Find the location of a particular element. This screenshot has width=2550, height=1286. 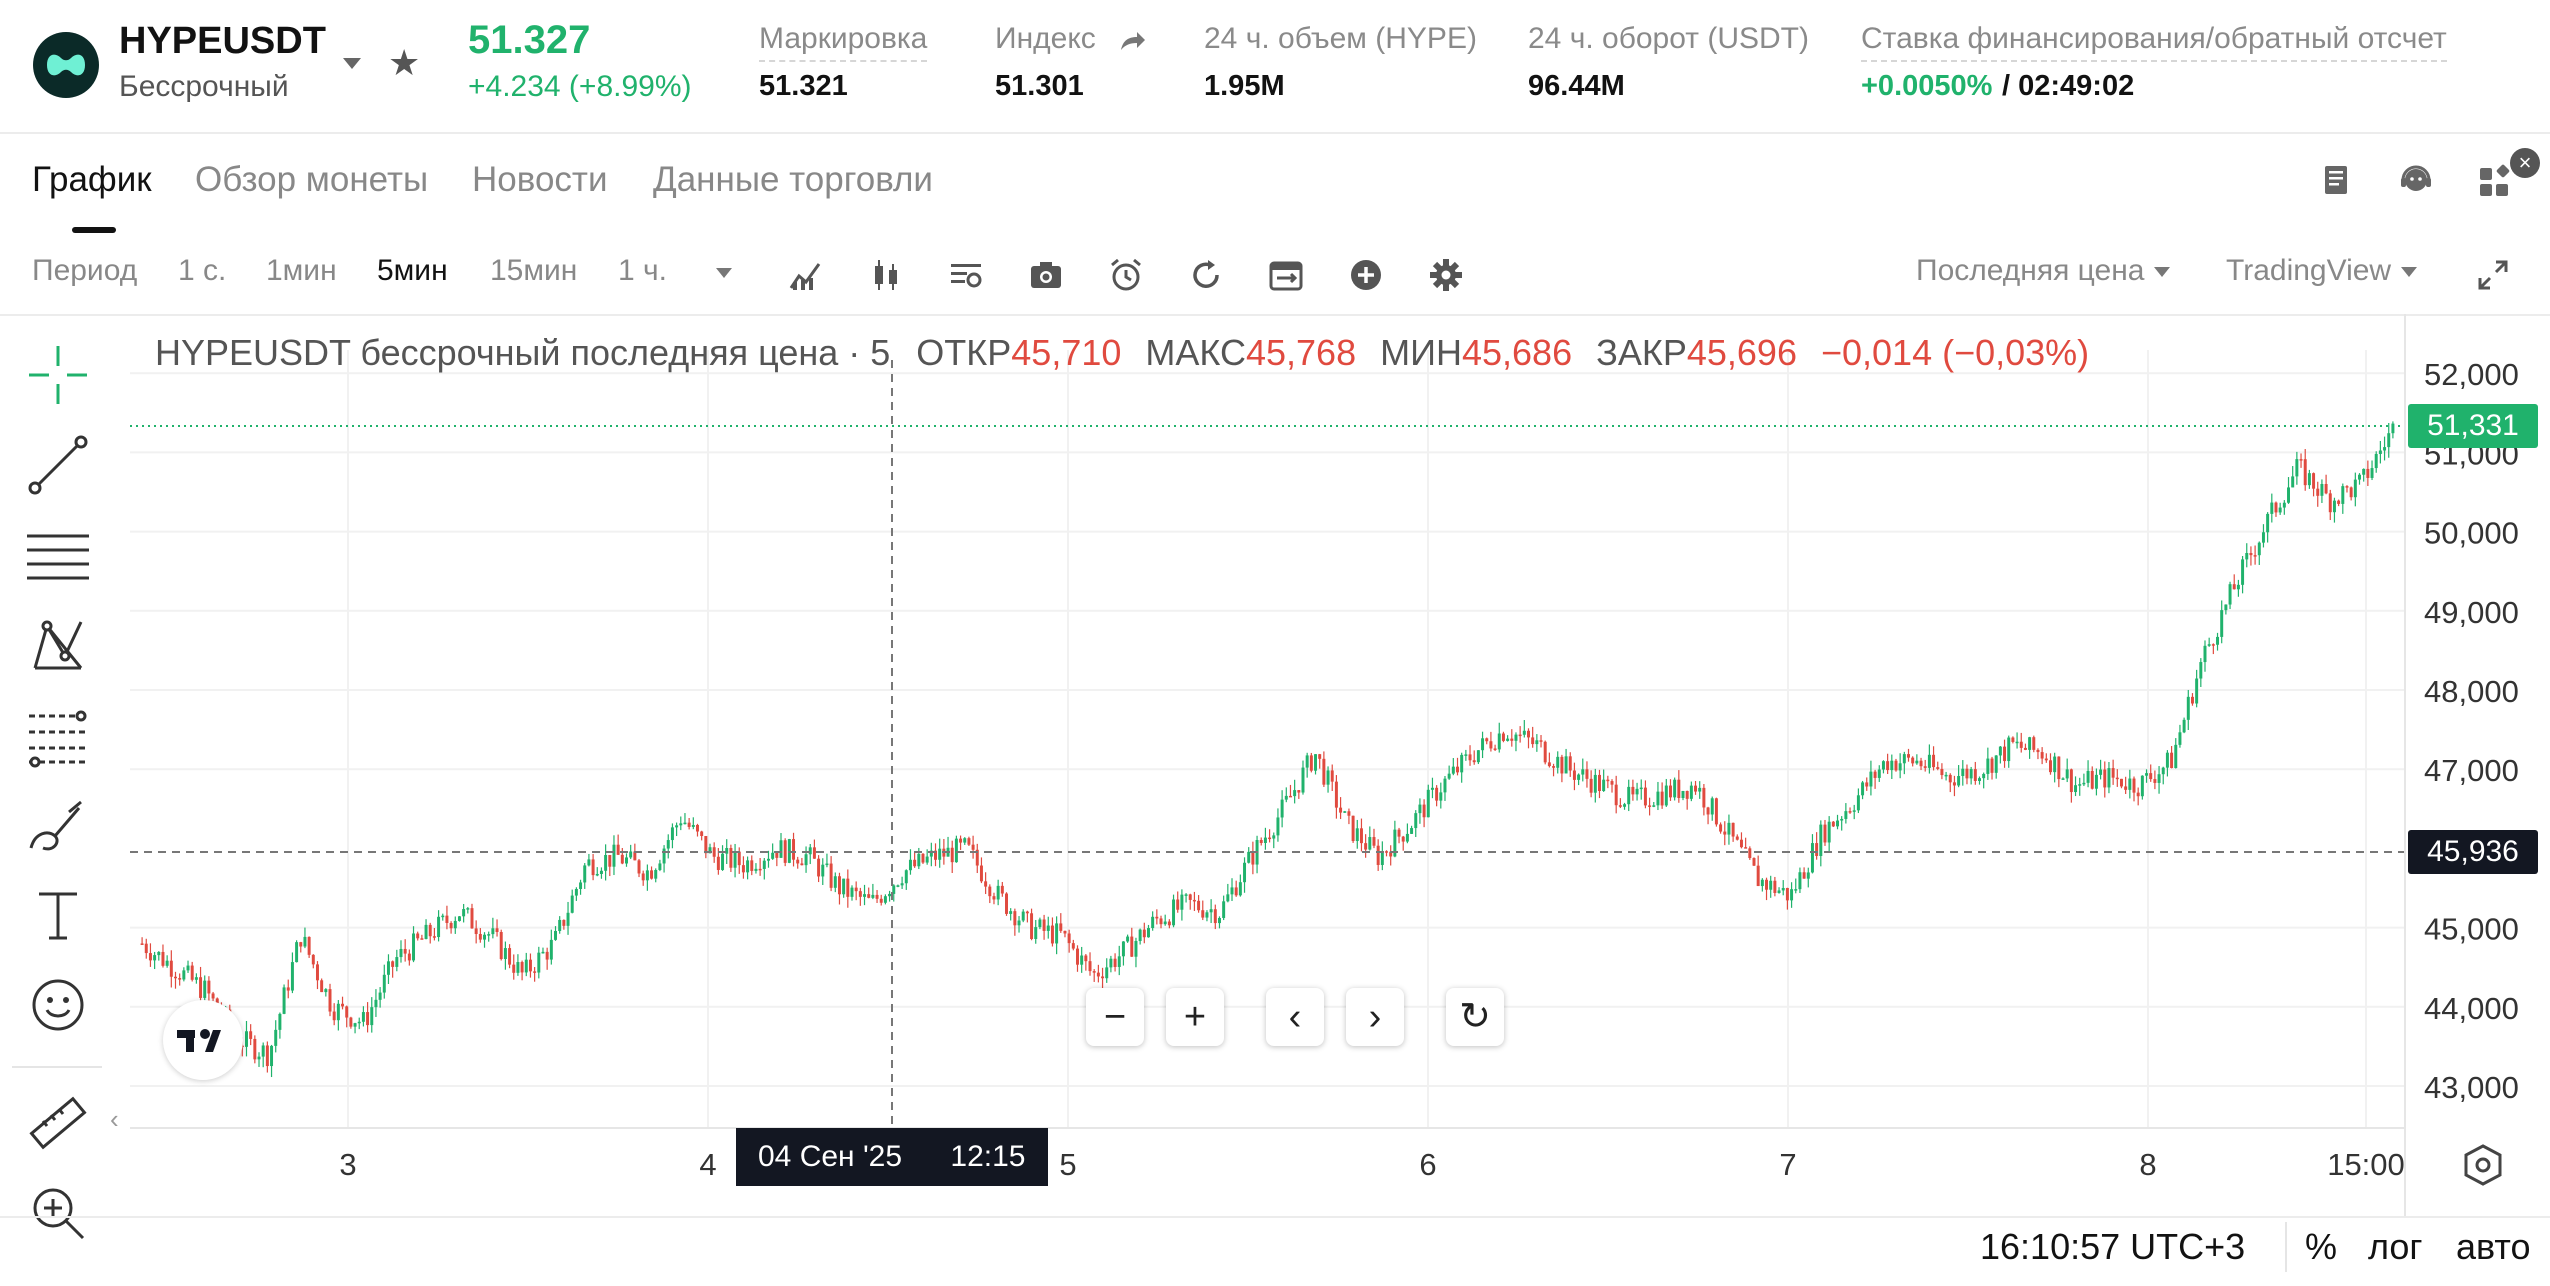

crosshair-tool-icon is located at coordinates (58, 375).